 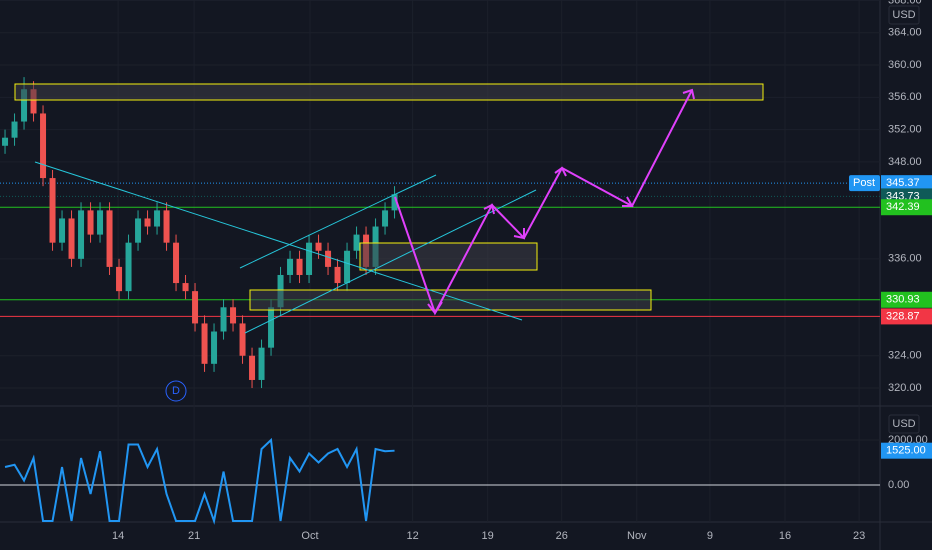 What do you see at coordinates (905, 388) in the screenshot?
I see `y-tick-label: 320.00` at bounding box center [905, 388].